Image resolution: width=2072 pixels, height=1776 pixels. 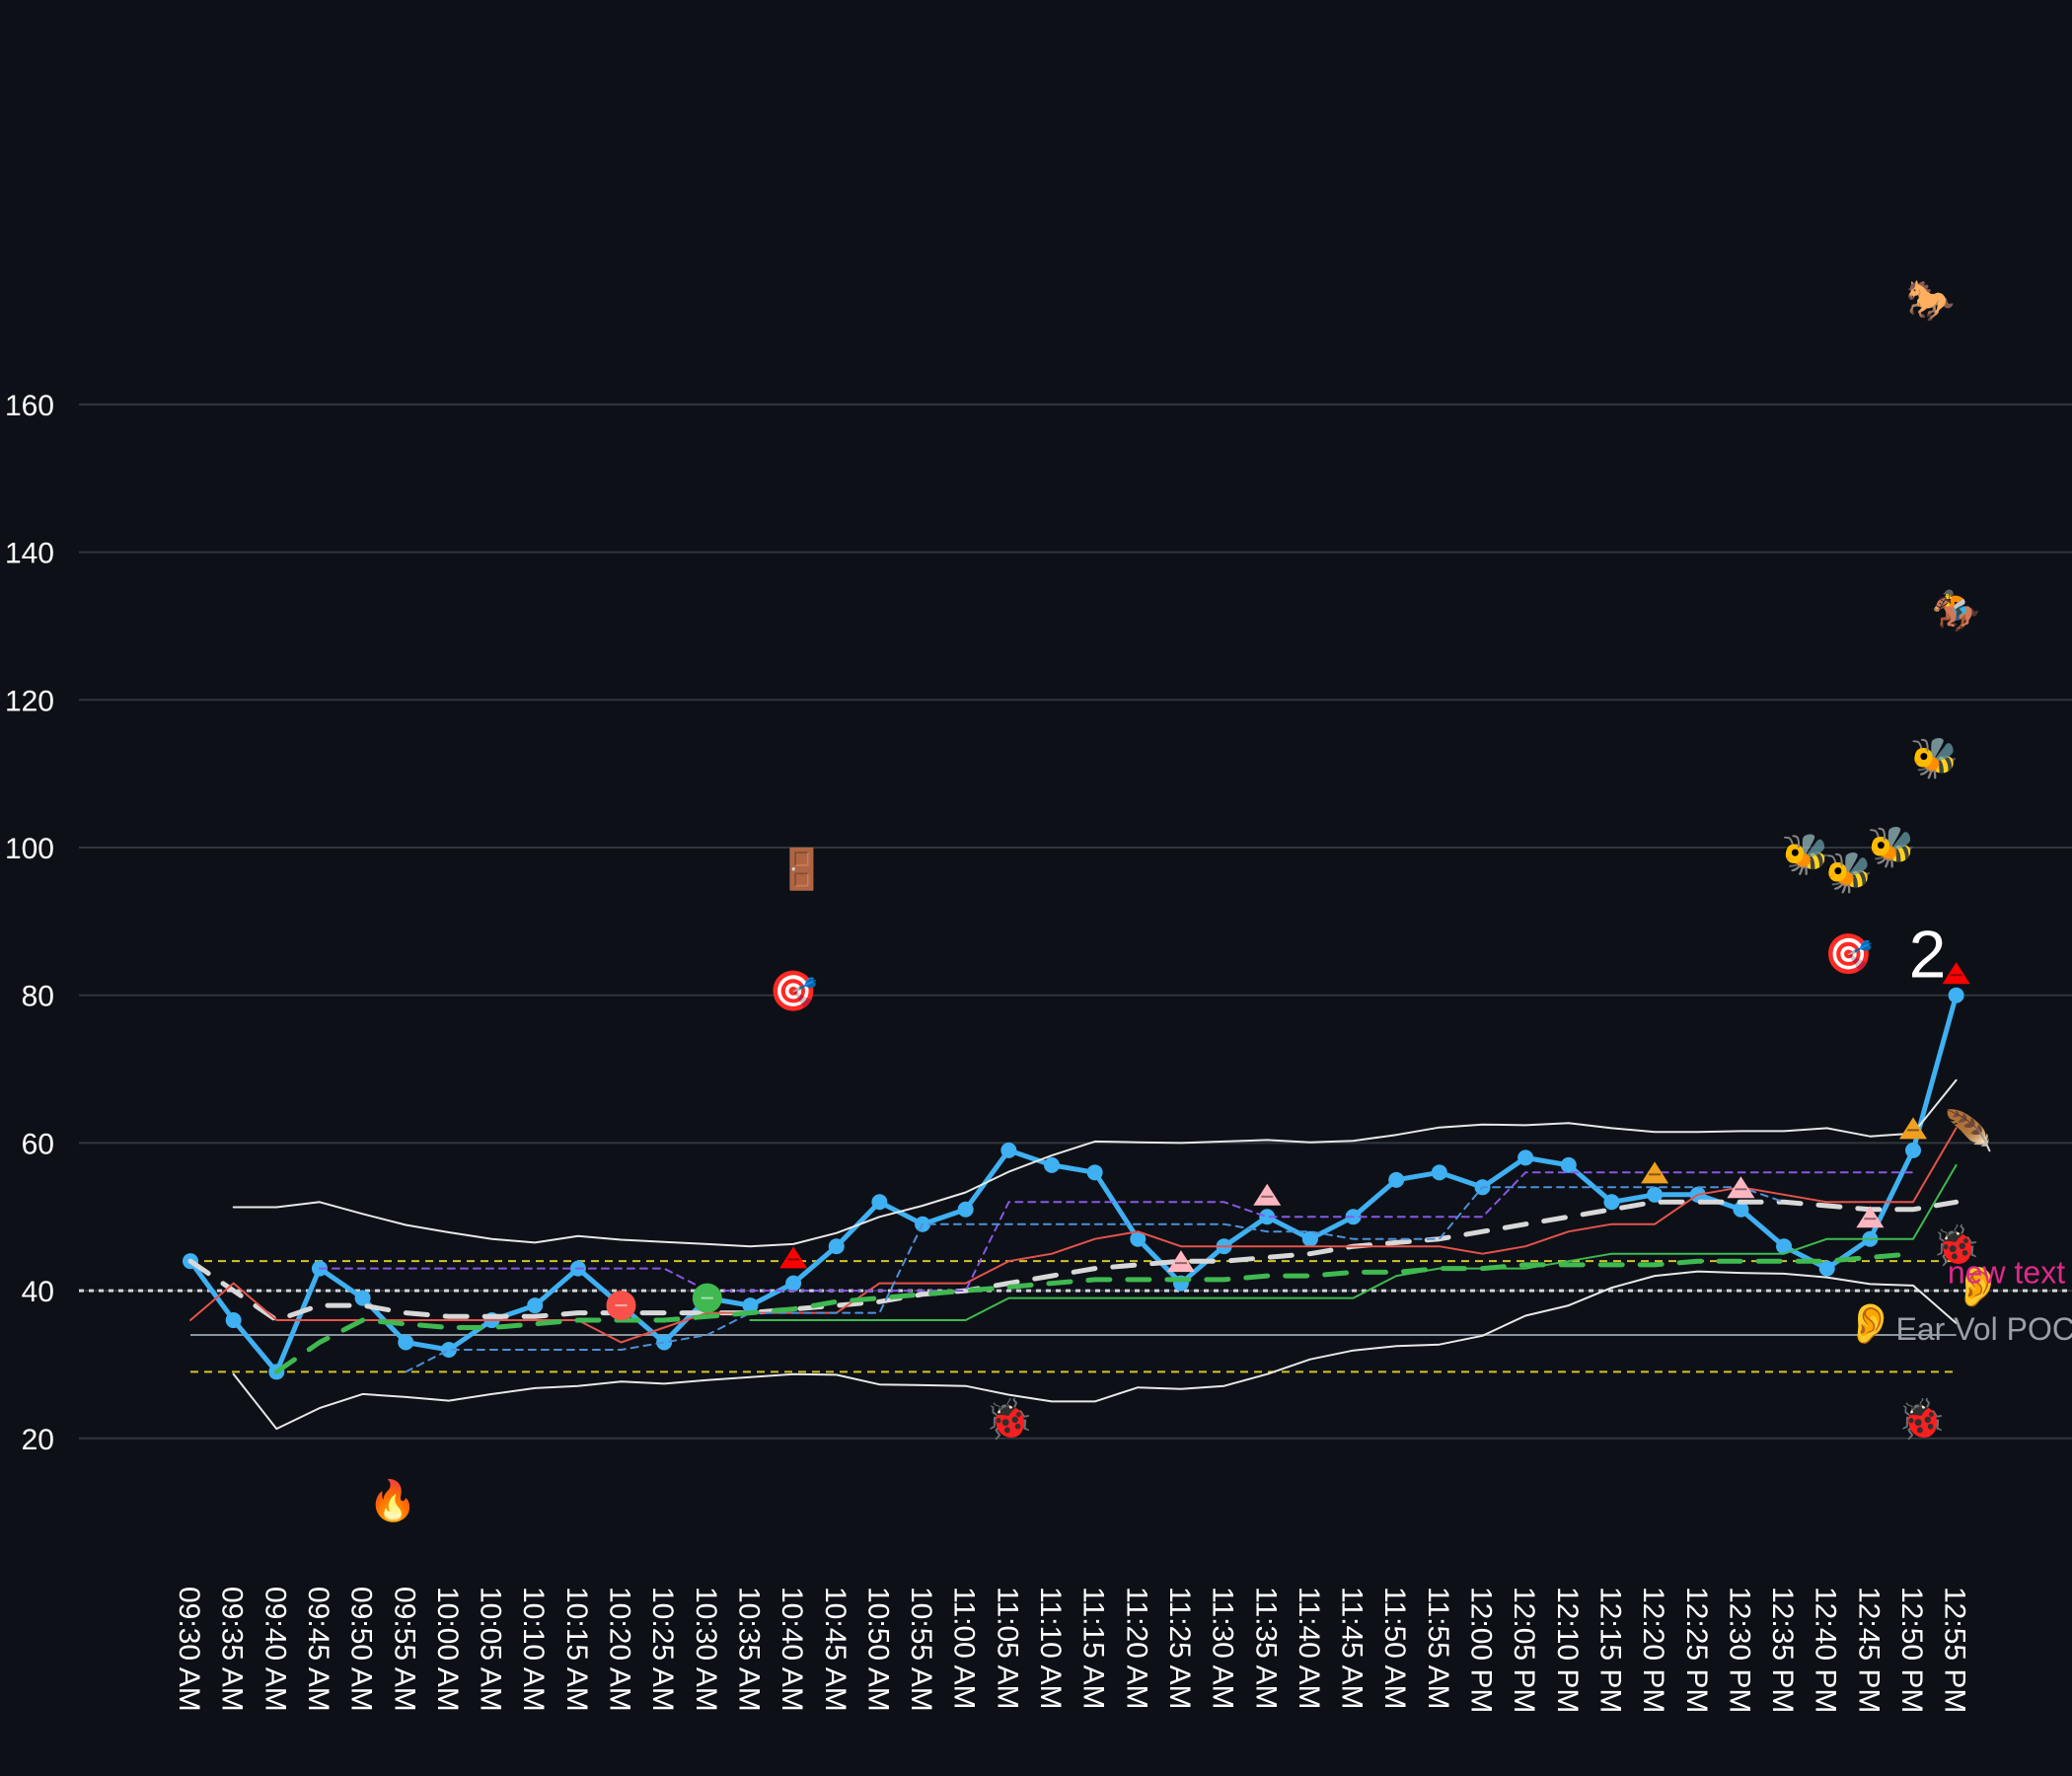 I want to click on x-tick-label: 11:45 AM, so click(x=1352, y=1648).